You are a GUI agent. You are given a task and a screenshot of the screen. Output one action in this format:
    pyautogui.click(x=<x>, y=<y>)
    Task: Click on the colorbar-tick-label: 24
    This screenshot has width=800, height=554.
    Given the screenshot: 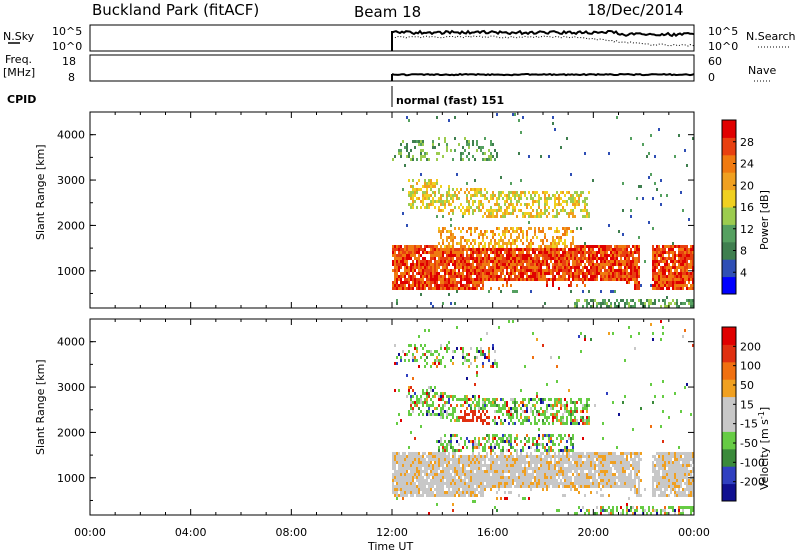 What is the action you would take?
    pyautogui.click(x=747, y=164)
    